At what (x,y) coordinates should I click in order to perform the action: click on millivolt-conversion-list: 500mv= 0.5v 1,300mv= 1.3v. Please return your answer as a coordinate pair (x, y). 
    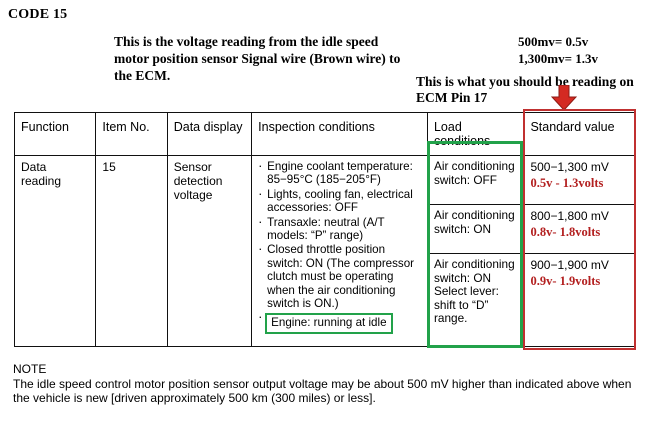
    Looking at the image, I should click on (558, 50).